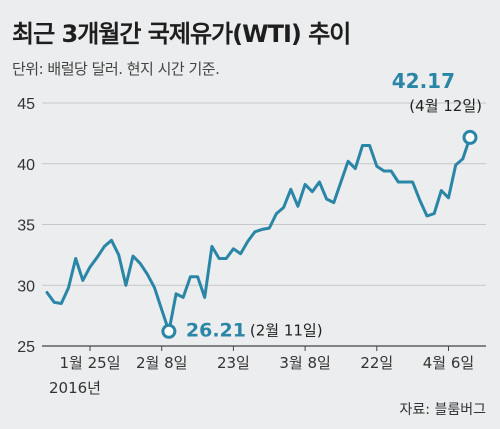 This screenshot has width=500, height=429. Describe the element at coordinates (286, 330) in the screenshot. I see `min-date-label: (2월 11일)` at that location.